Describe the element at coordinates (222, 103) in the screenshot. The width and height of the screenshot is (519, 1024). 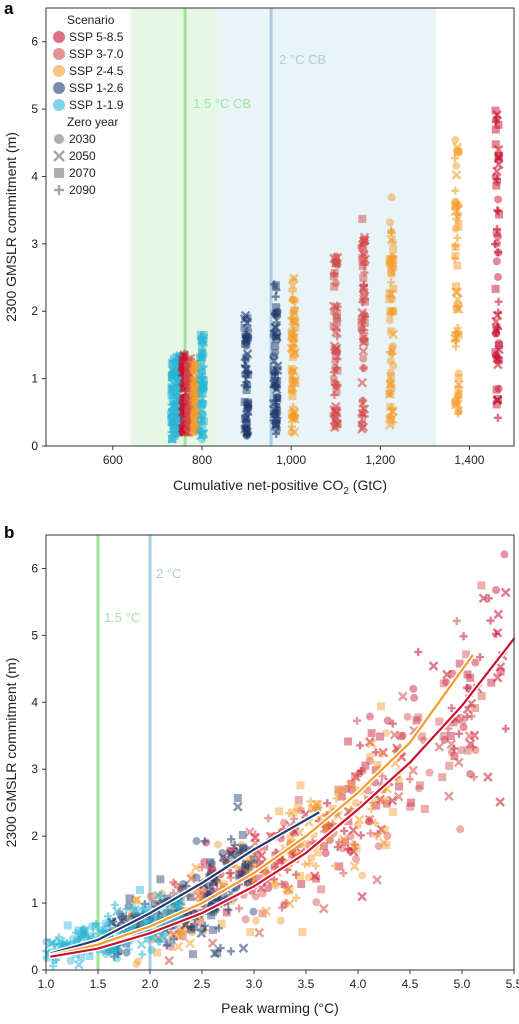
I see `vline-label-0: 1.5 °C CB` at that location.